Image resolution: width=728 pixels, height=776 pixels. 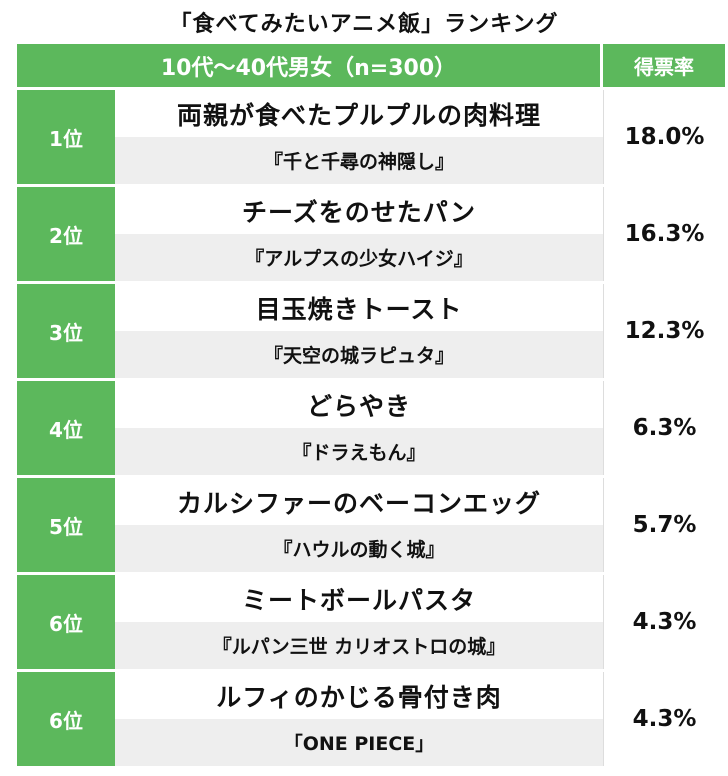 What do you see at coordinates (66, 137) in the screenshot?
I see `rank-cell: 1位` at bounding box center [66, 137].